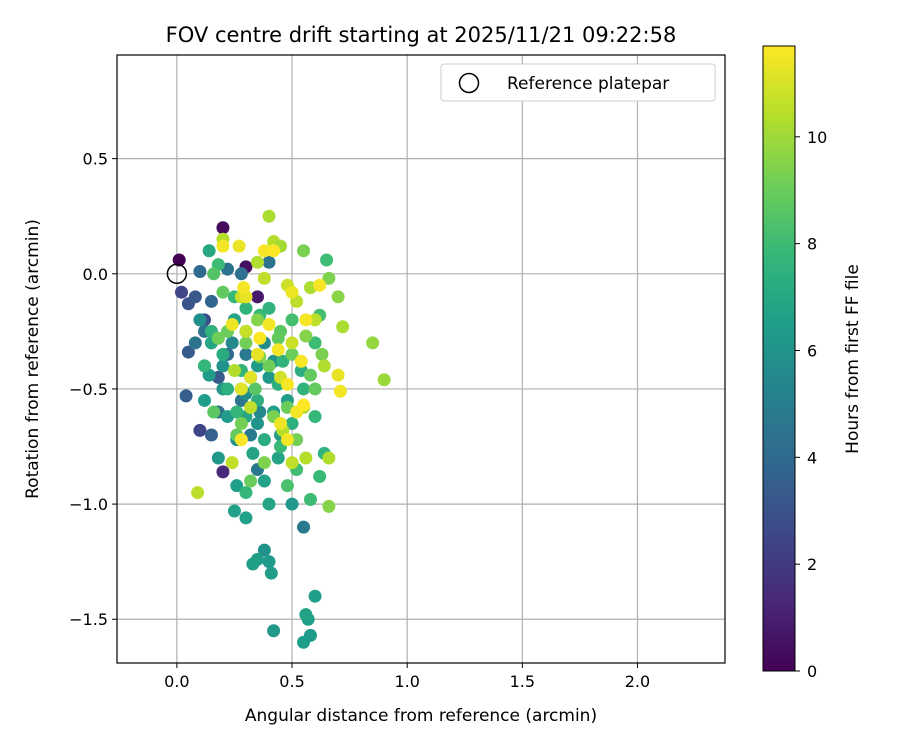 This screenshot has height=750, width=900. I want to click on x-tick-label: 1.5, so click(522, 681).